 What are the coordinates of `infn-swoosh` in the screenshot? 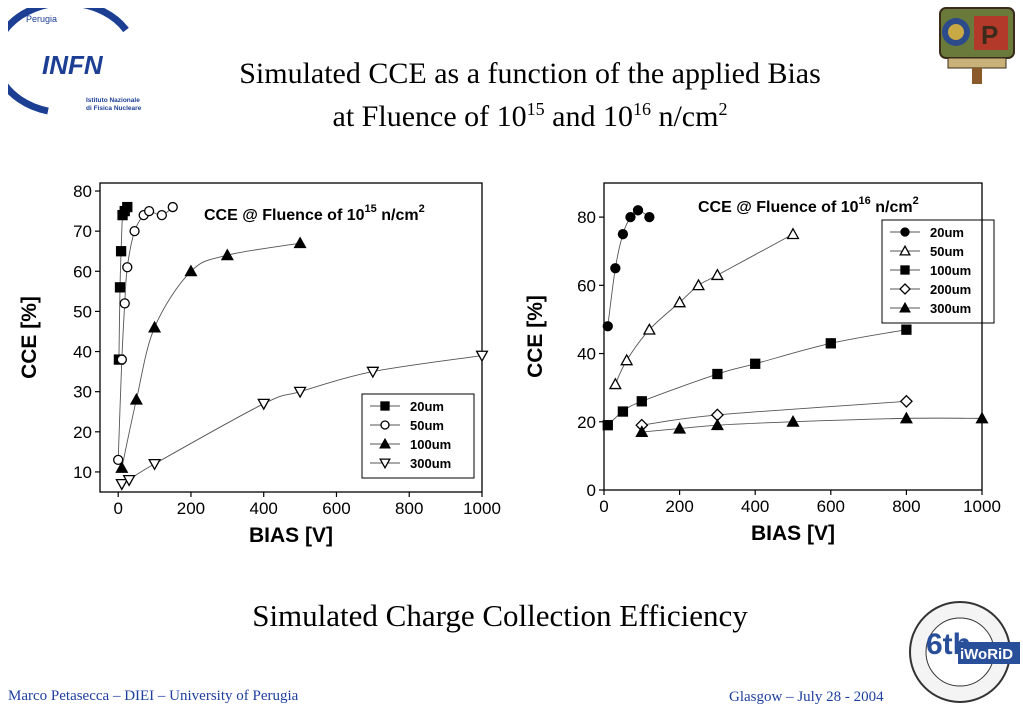 It's located at (64, 57).